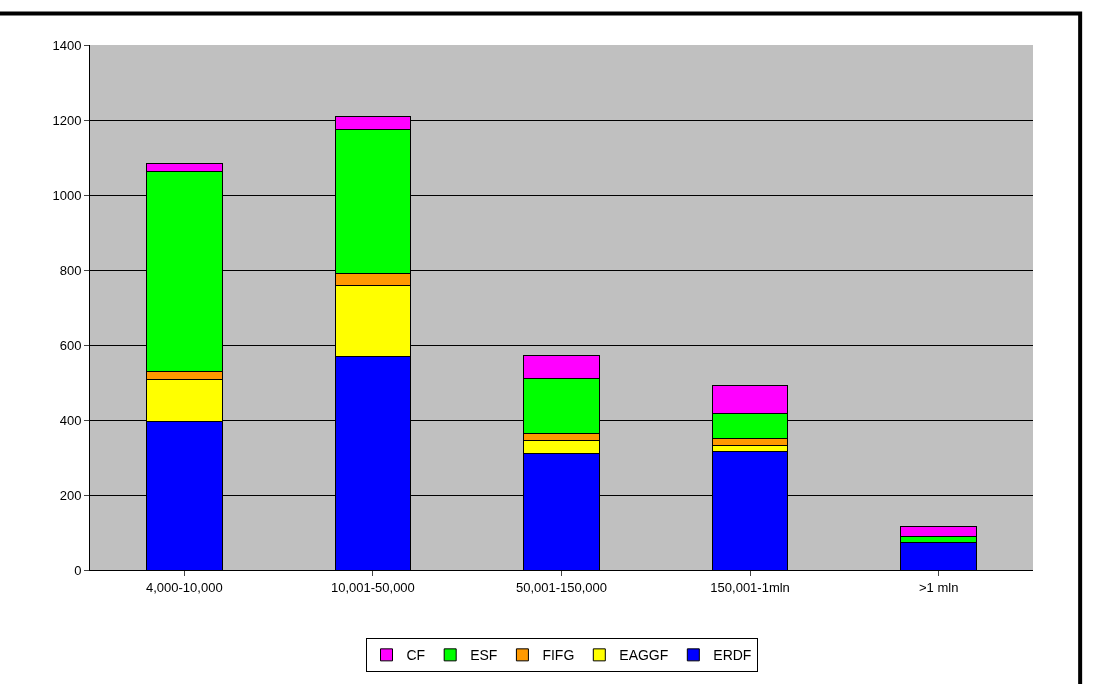  I want to click on legend-label: ESF, so click(484, 655).